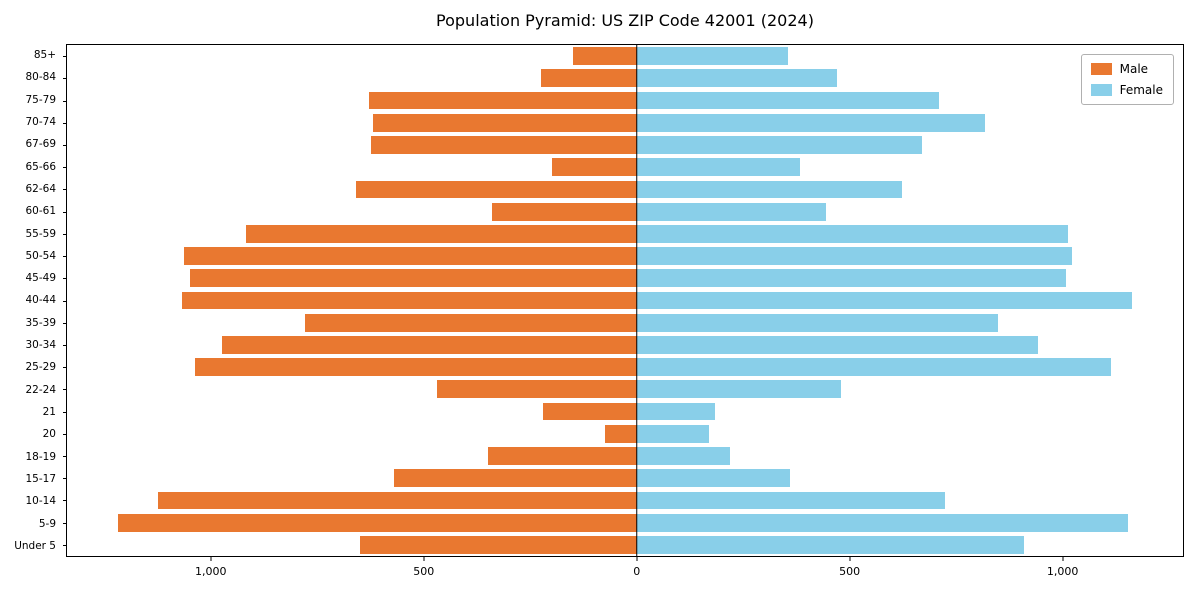  Describe the element at coordinates (1101, 69) in the screenshot. I see `male-swatch-icon` at that location.